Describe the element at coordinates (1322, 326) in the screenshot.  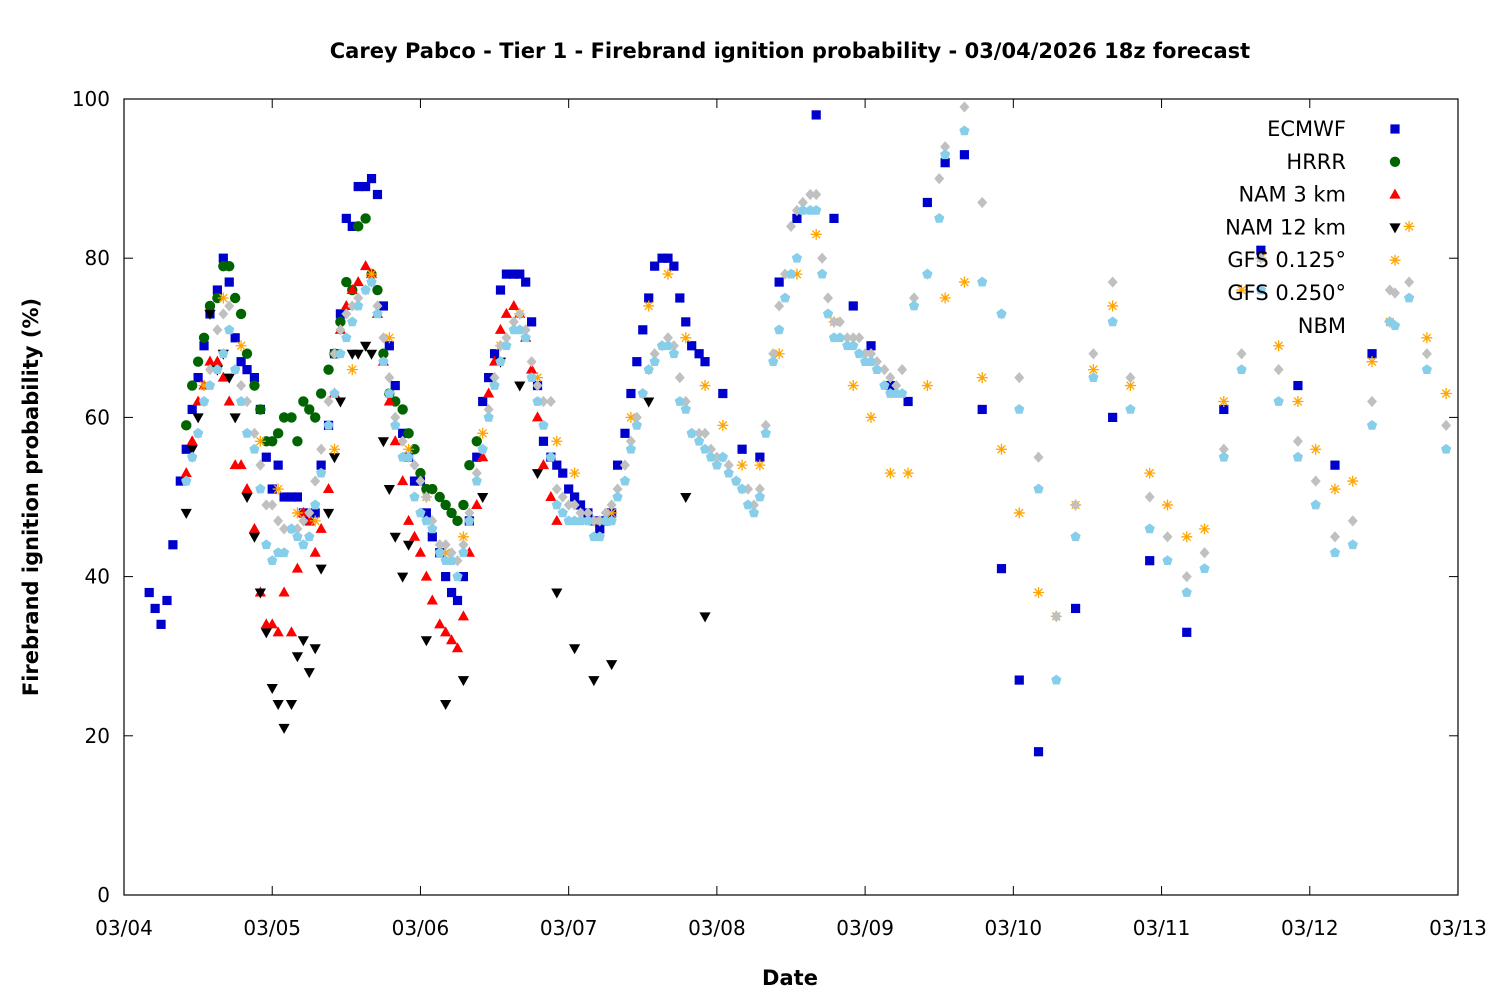
I see `legend-label: NBM` at that location.